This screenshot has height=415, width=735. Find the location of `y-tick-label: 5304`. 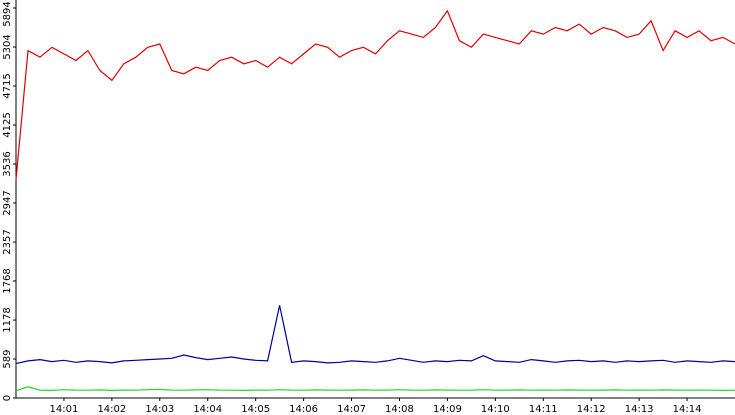

y-tick-label: 5304 is located at coordinates (7, 46).